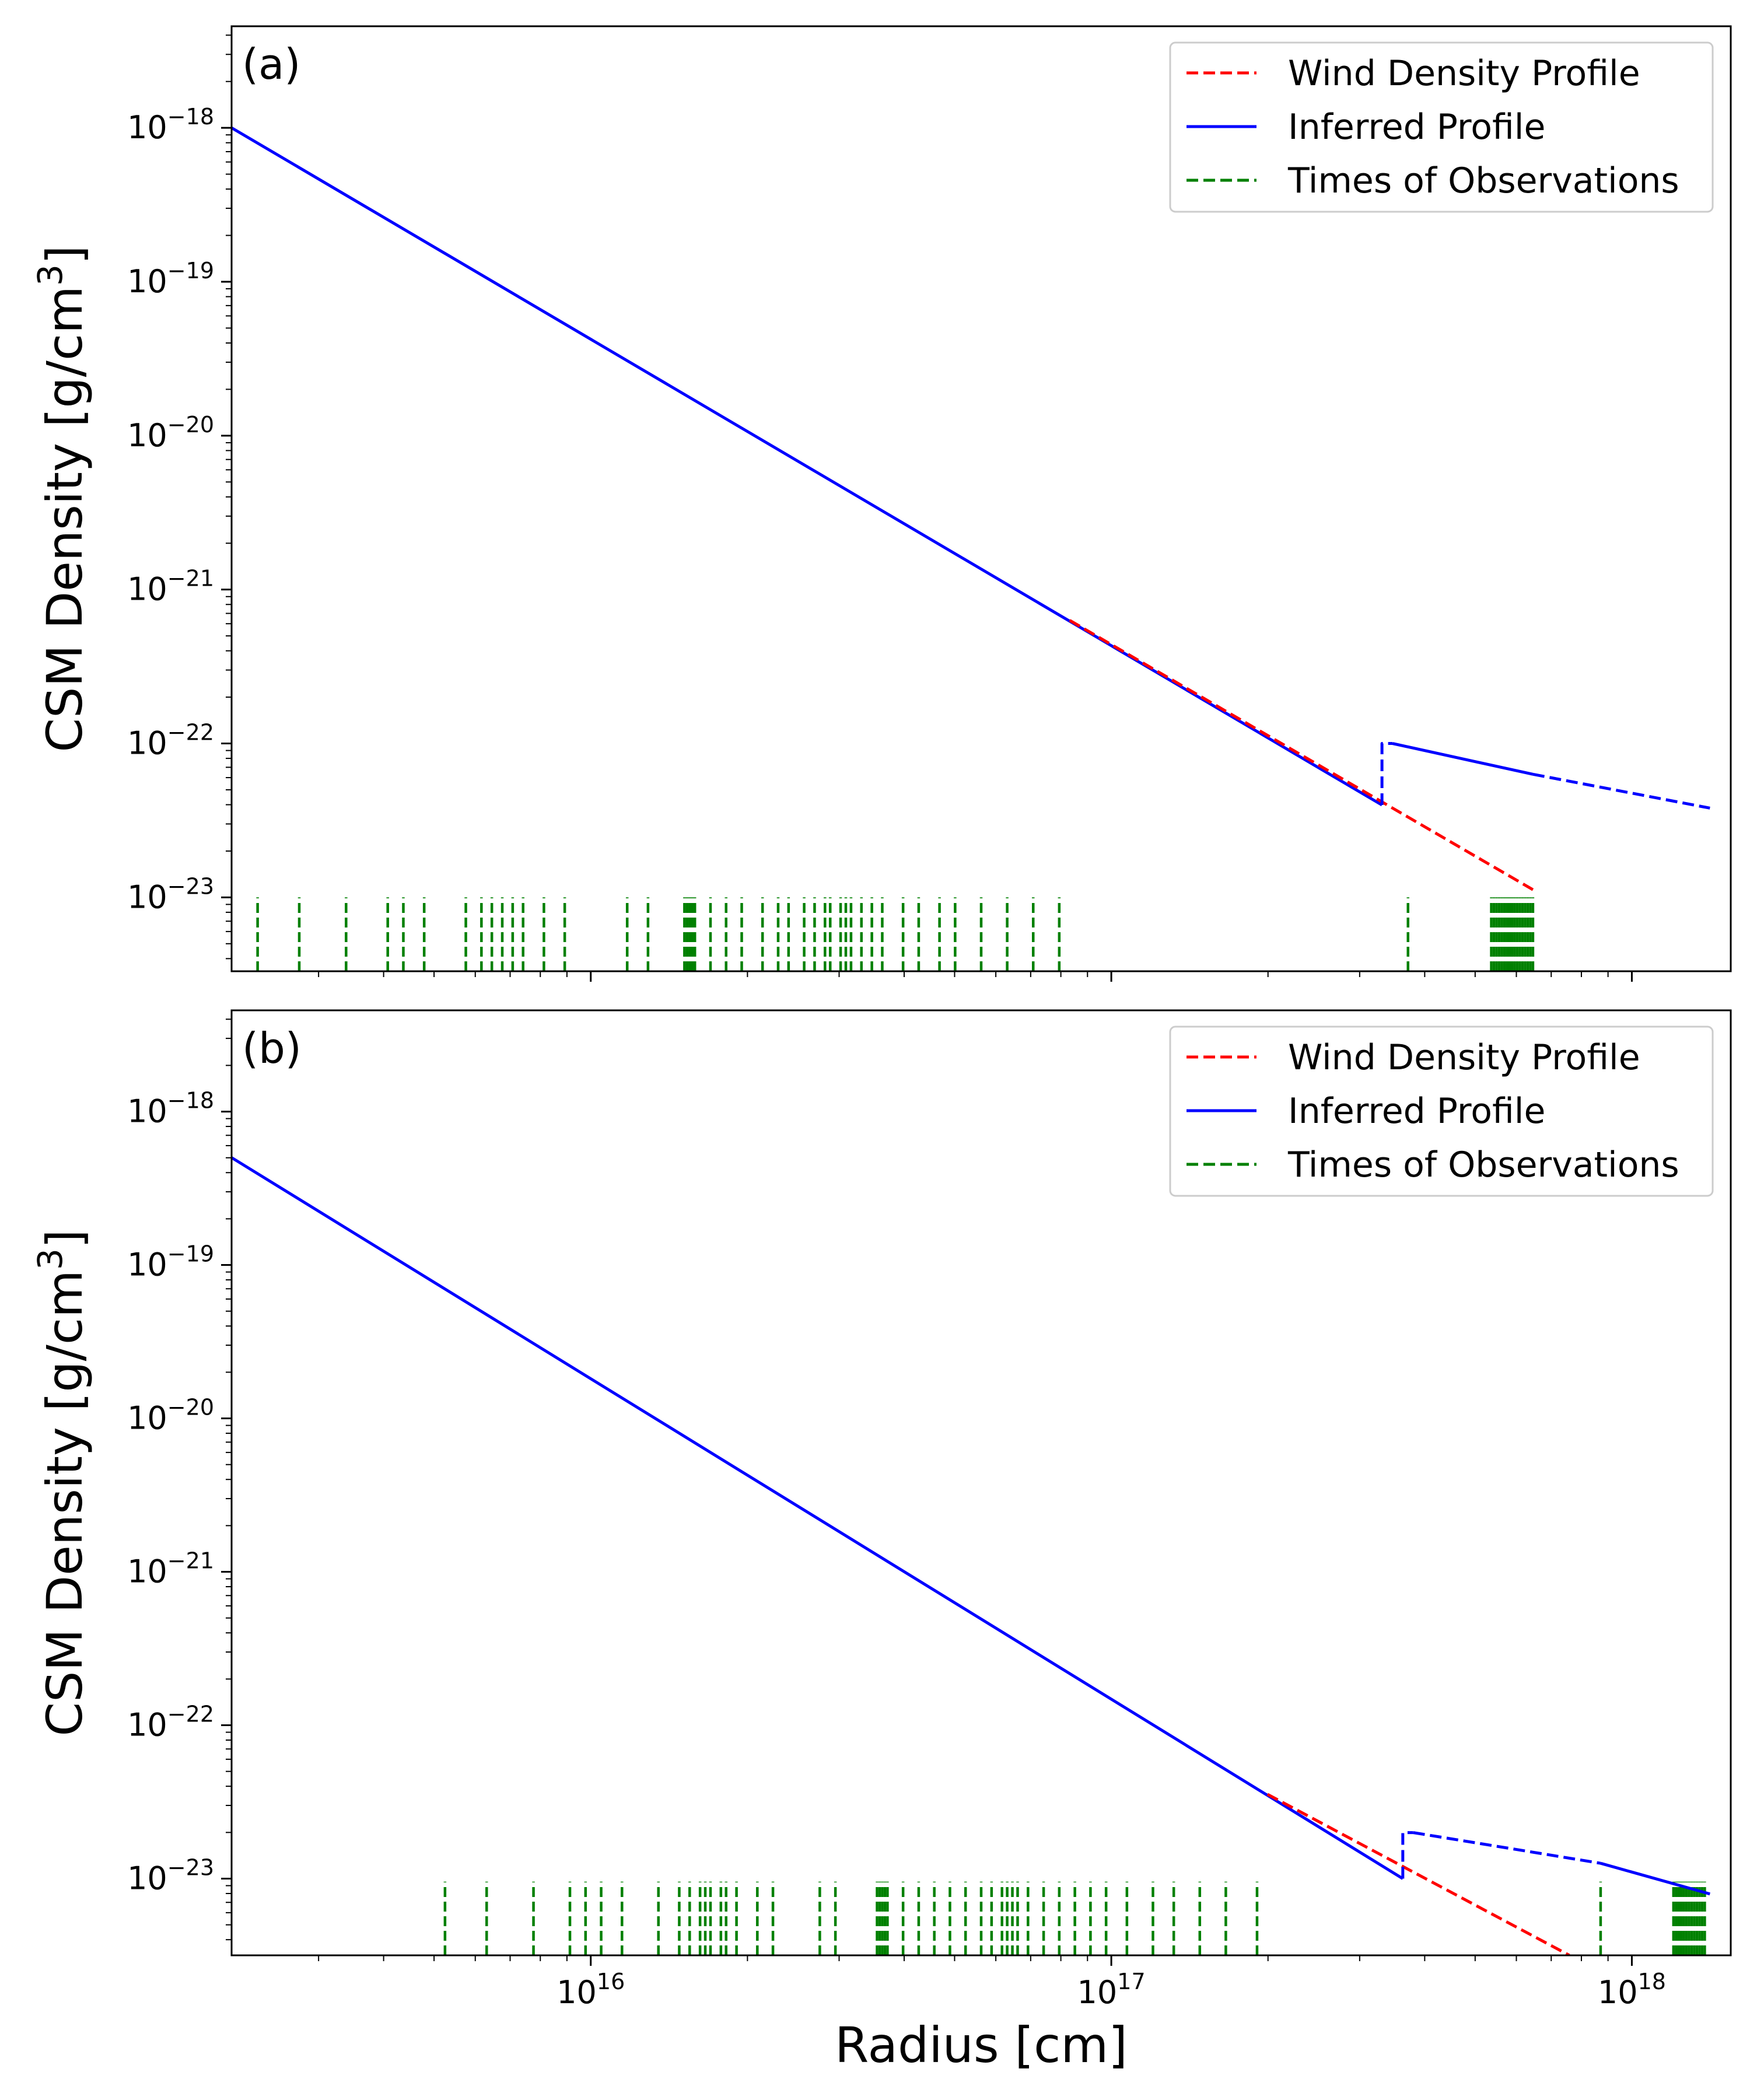 The image size is (1750, 2100). Describe the element at coordinates (1464, 73) in the screenshot. I see `panel-a-legend-label-0: Wind Density Profile` at that location.